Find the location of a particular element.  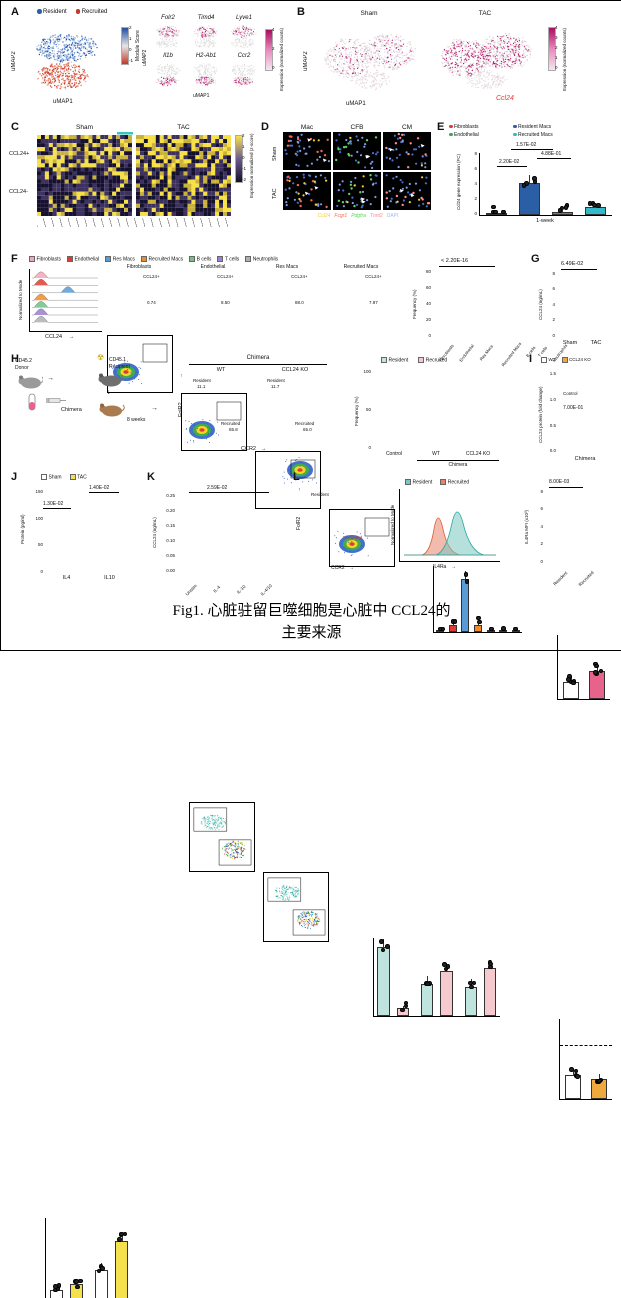

h-flow-plot-ko is located at coordinates (296, 907).